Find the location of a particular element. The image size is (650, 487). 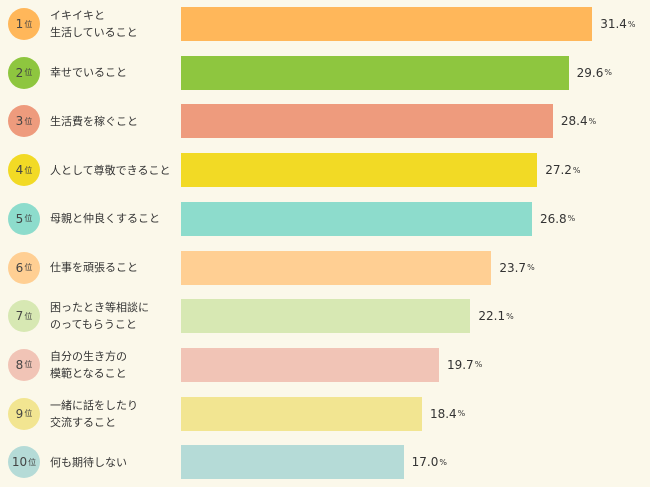

chart-row: 7 位困ったとき等相談に のってもらうこと 22.1% is located at coordinates (325, 316).